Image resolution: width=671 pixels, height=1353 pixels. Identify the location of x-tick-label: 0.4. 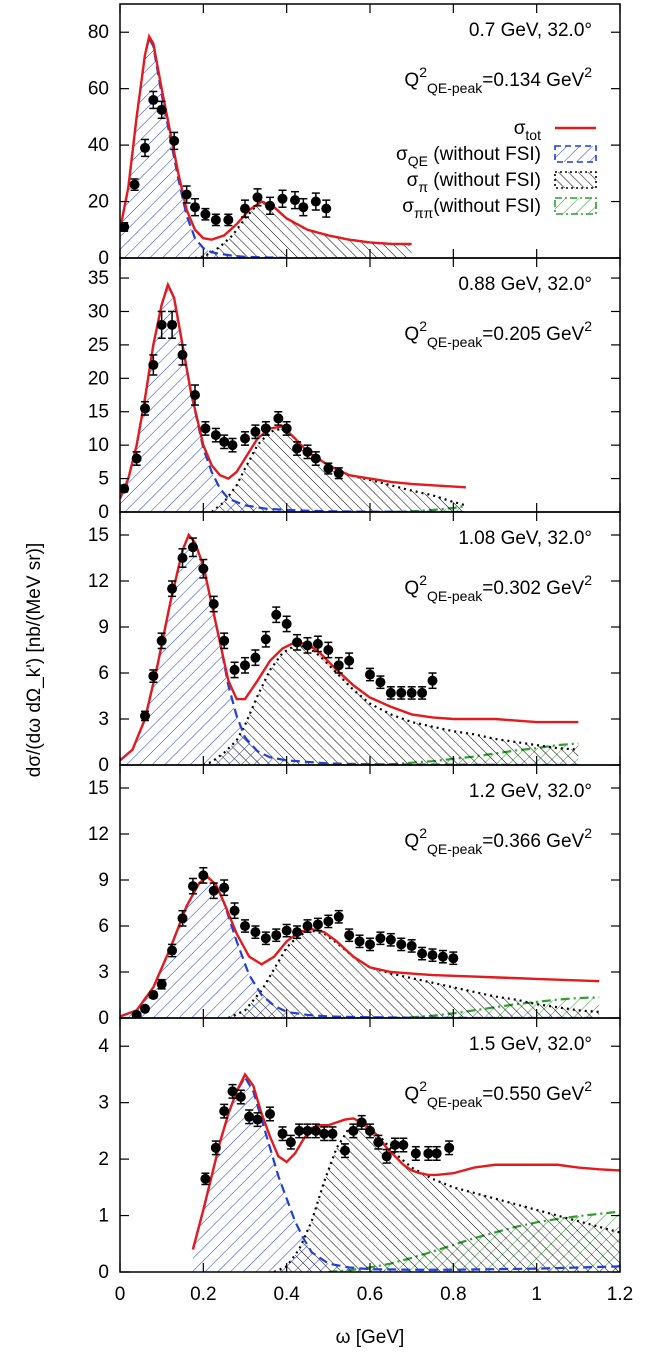
(286, 1294).